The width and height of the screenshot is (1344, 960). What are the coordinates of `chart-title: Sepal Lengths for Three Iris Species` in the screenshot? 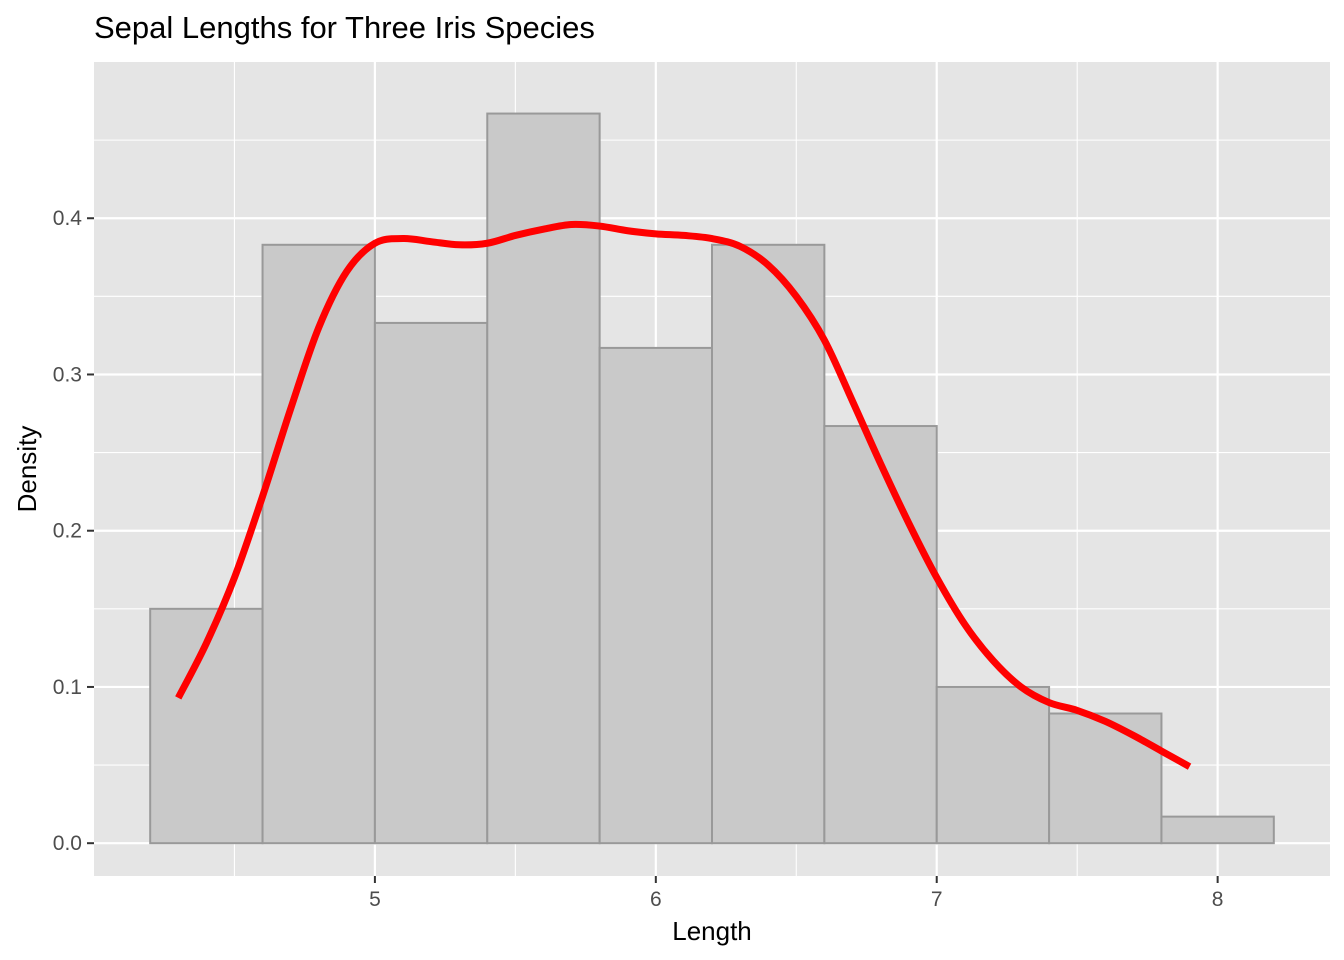 It's located at (344, 27).